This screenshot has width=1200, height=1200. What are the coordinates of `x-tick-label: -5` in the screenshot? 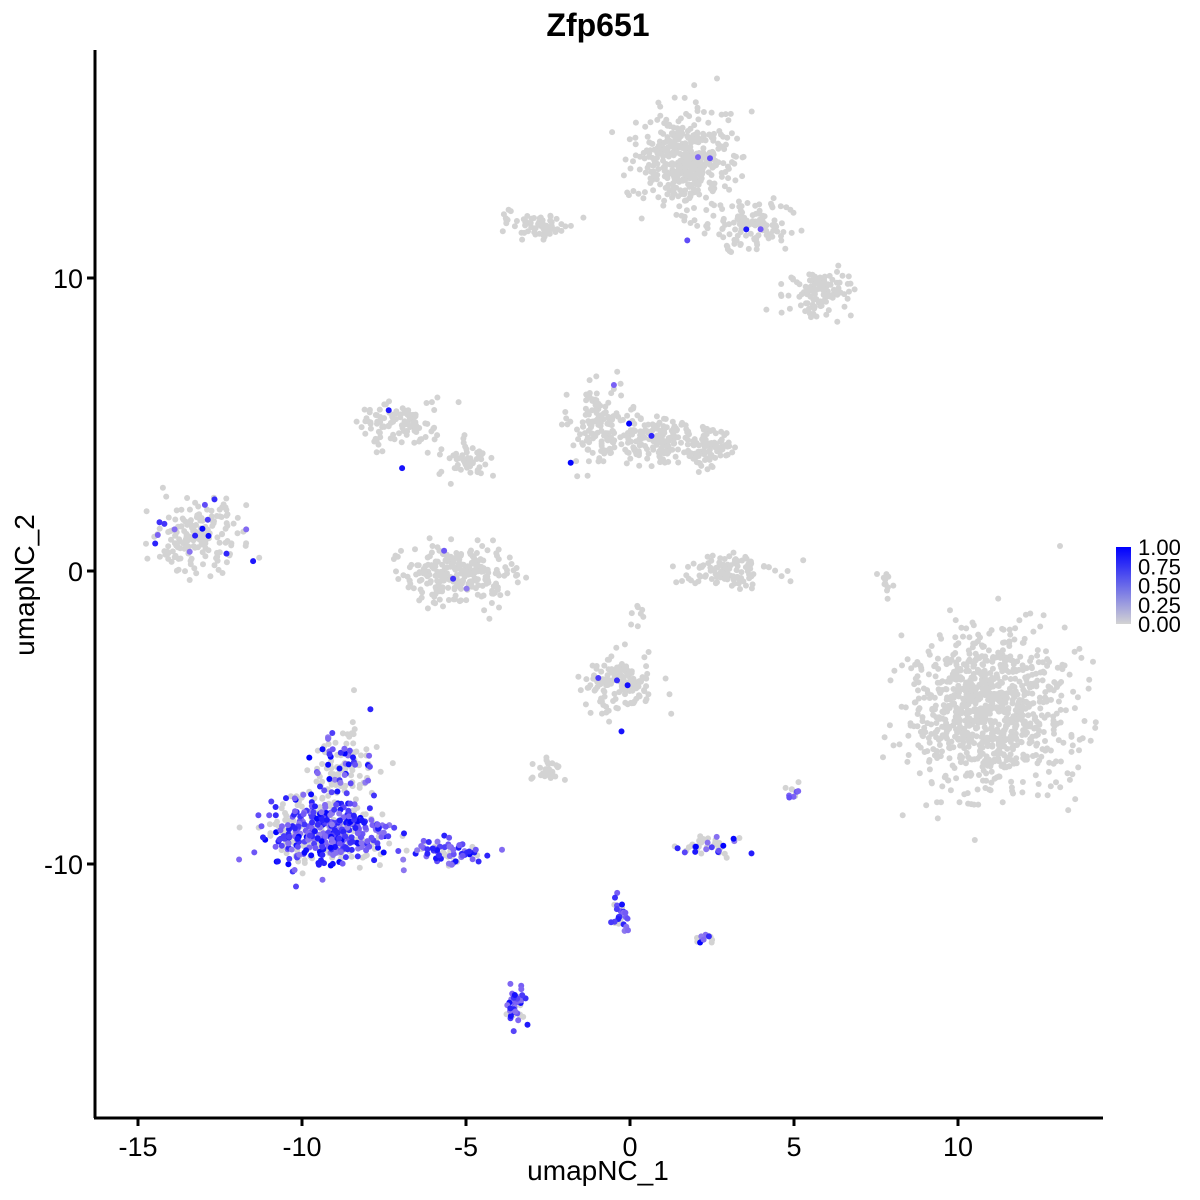 It's located at (466, 1147).